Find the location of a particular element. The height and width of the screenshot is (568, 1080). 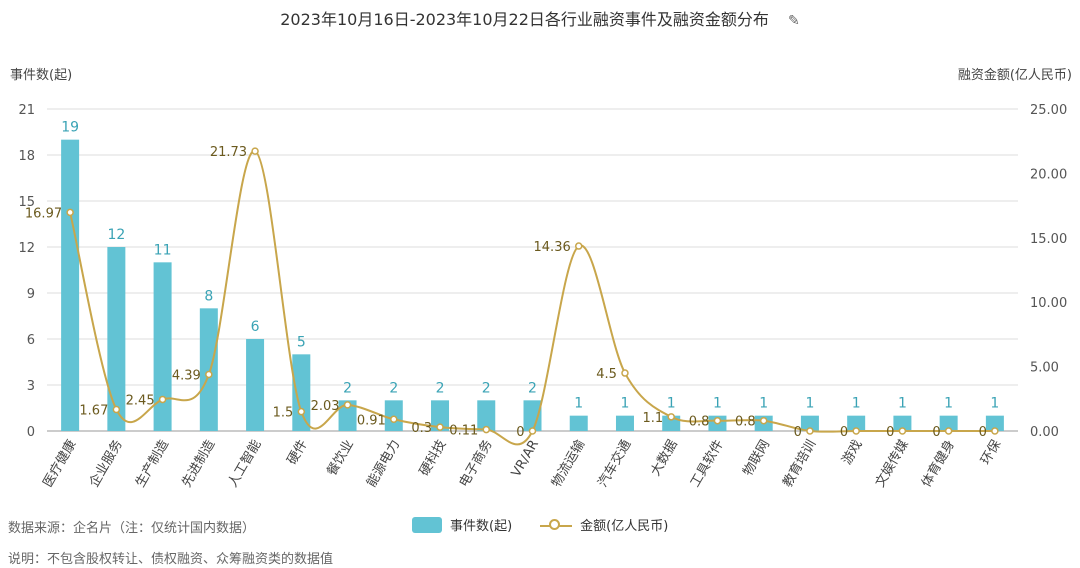

data-source-note: 数据来源：企名片（注：仅统计国内数据） is located at coordinates (132, 528).